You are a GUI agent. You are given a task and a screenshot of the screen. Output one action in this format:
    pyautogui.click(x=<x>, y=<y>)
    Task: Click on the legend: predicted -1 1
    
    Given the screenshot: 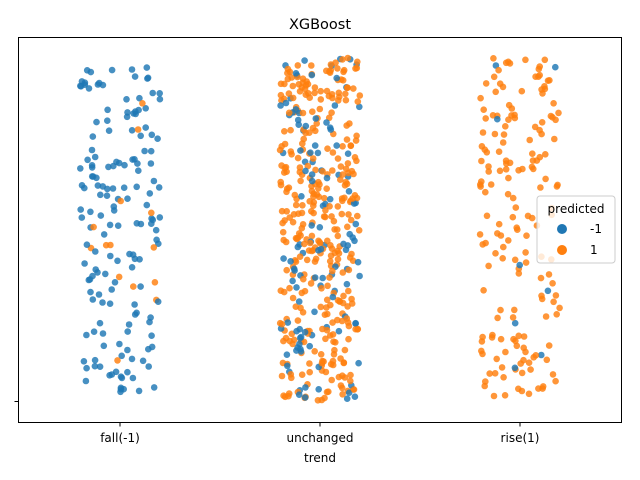 What is the action you would take?
    pyautogui.click(x=576, y=229)
    